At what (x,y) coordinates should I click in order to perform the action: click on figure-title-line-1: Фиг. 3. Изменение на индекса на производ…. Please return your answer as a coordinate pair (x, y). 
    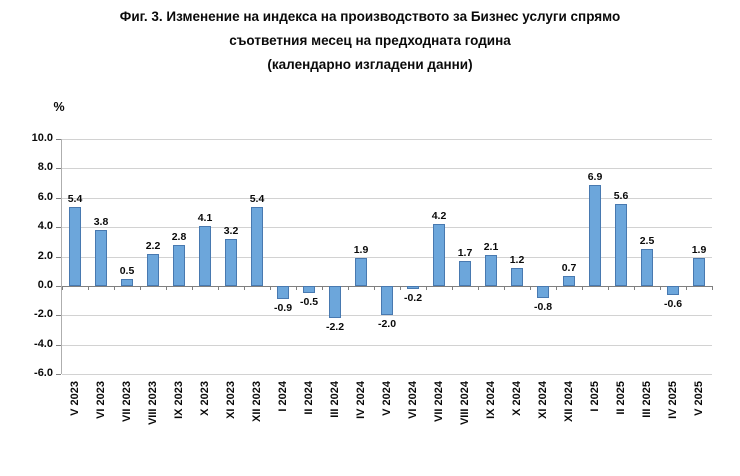
    Looking at the image, I should click on (370, 16).